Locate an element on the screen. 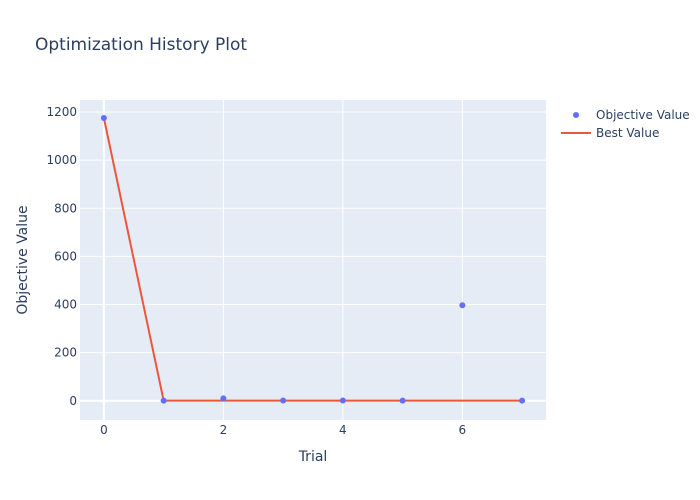 Image resolution: width=700 pixels, height=500 pixels. y-tick-label: 400 is located at coordinates (65, 305).